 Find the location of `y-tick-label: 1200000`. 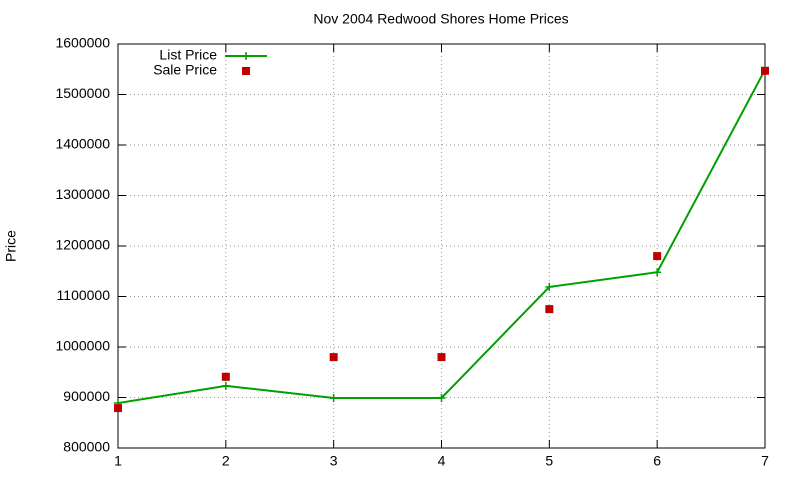

y-tick-label: 1200000 is located at coordinates (82, 245).